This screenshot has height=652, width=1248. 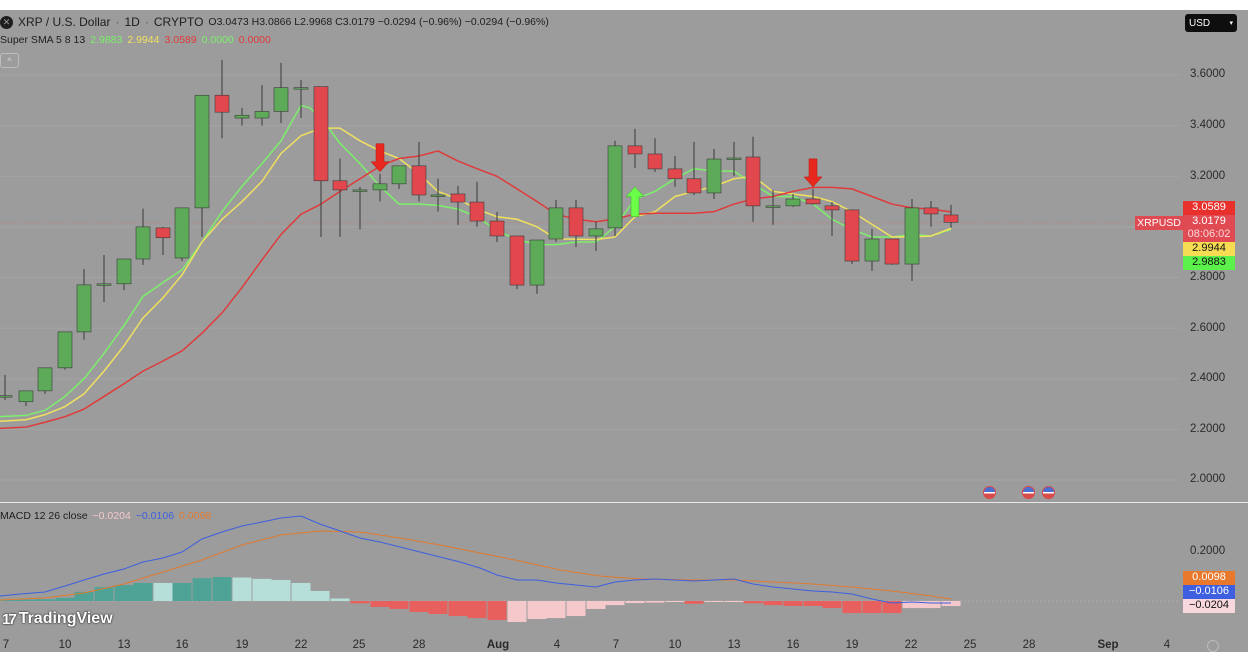 I want to click on sma5-value: 2.9883, so click(x=106, y=40).